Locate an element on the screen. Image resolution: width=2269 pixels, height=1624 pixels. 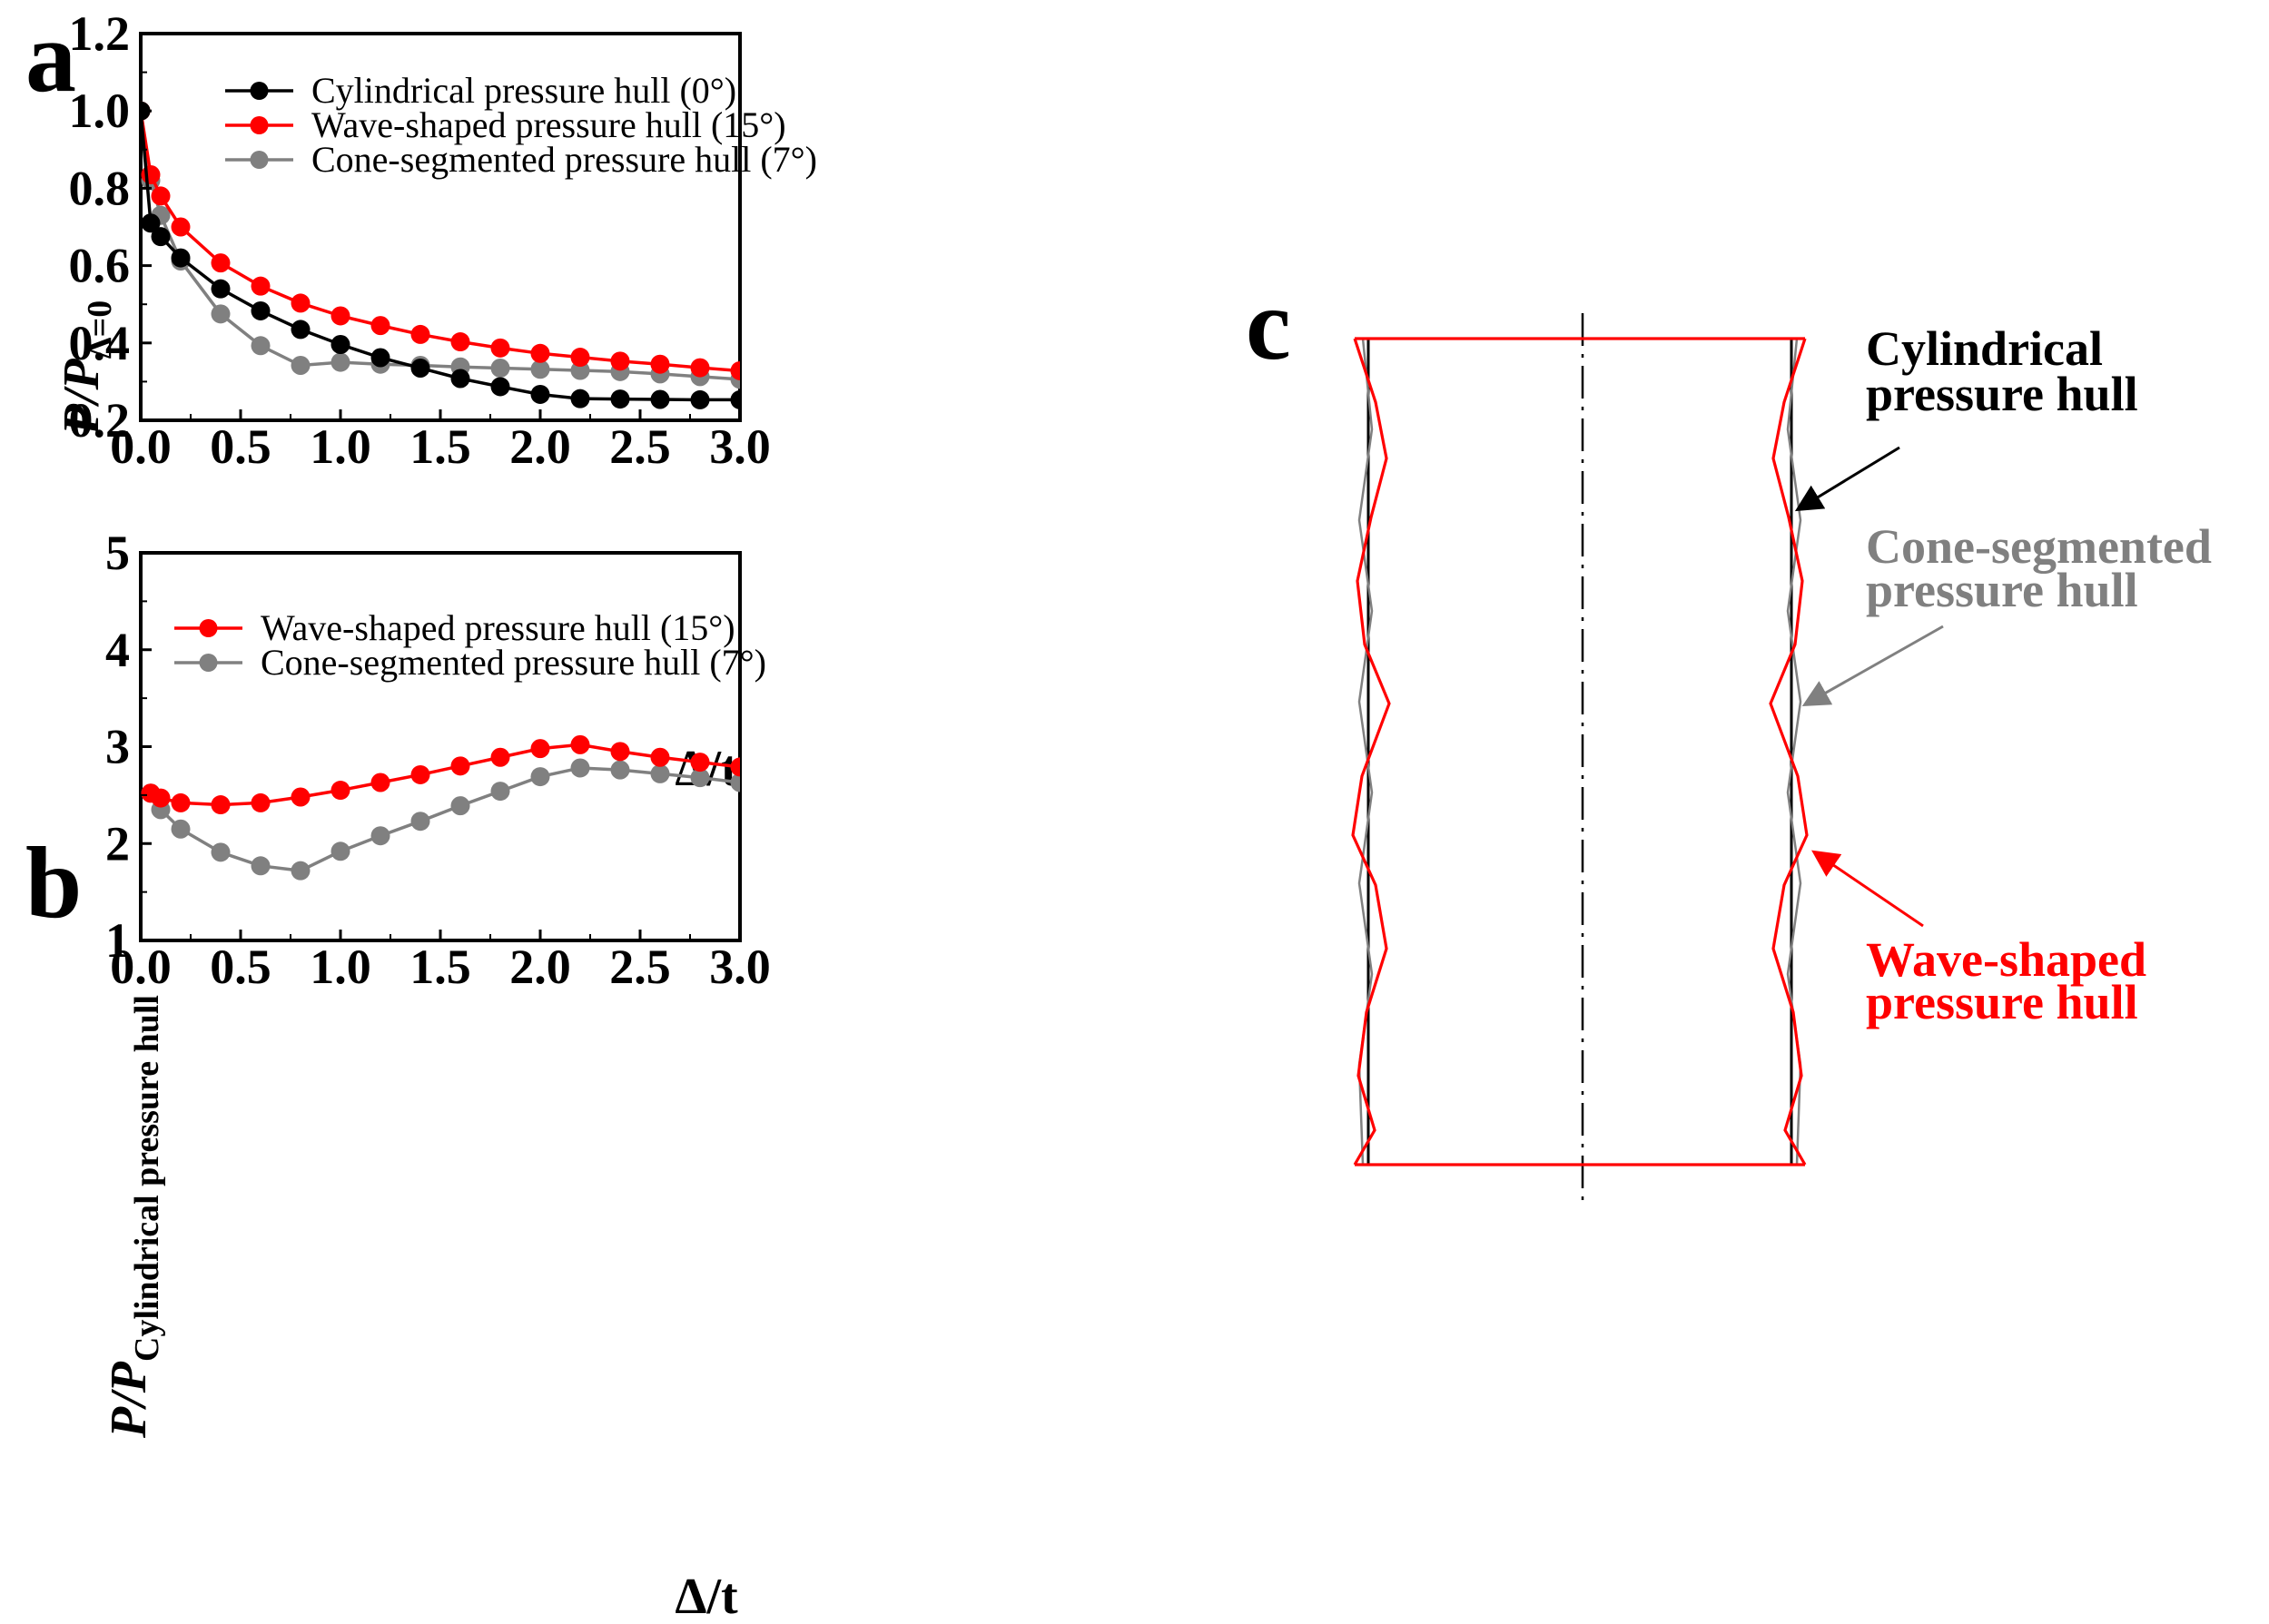
chart-b-xlabel: Δ/t is located at coordinates (706, 1596).